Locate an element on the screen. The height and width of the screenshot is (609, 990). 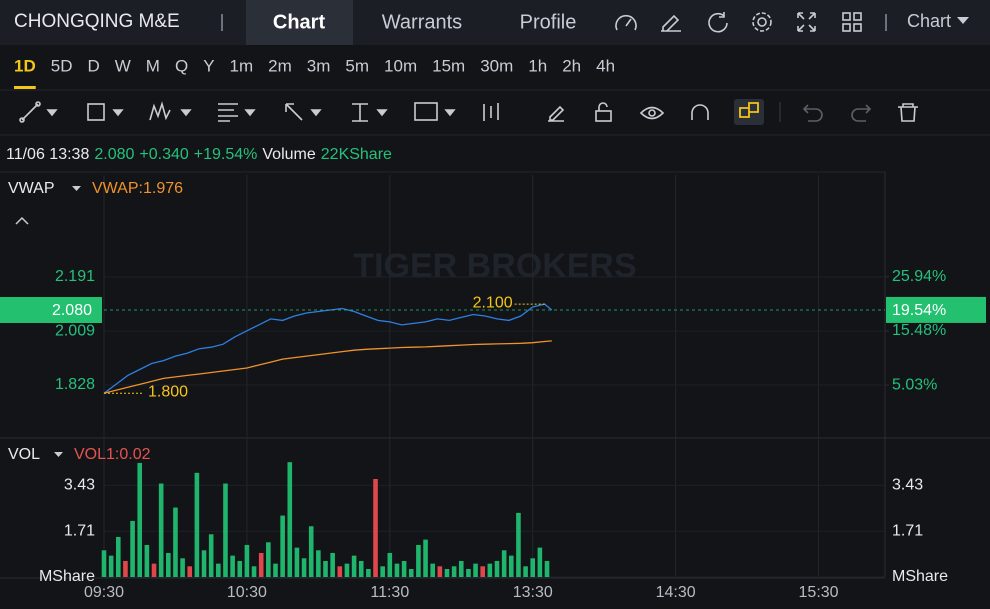
volume-y2-tick-label: MShare is located at coordinates (920, 576).